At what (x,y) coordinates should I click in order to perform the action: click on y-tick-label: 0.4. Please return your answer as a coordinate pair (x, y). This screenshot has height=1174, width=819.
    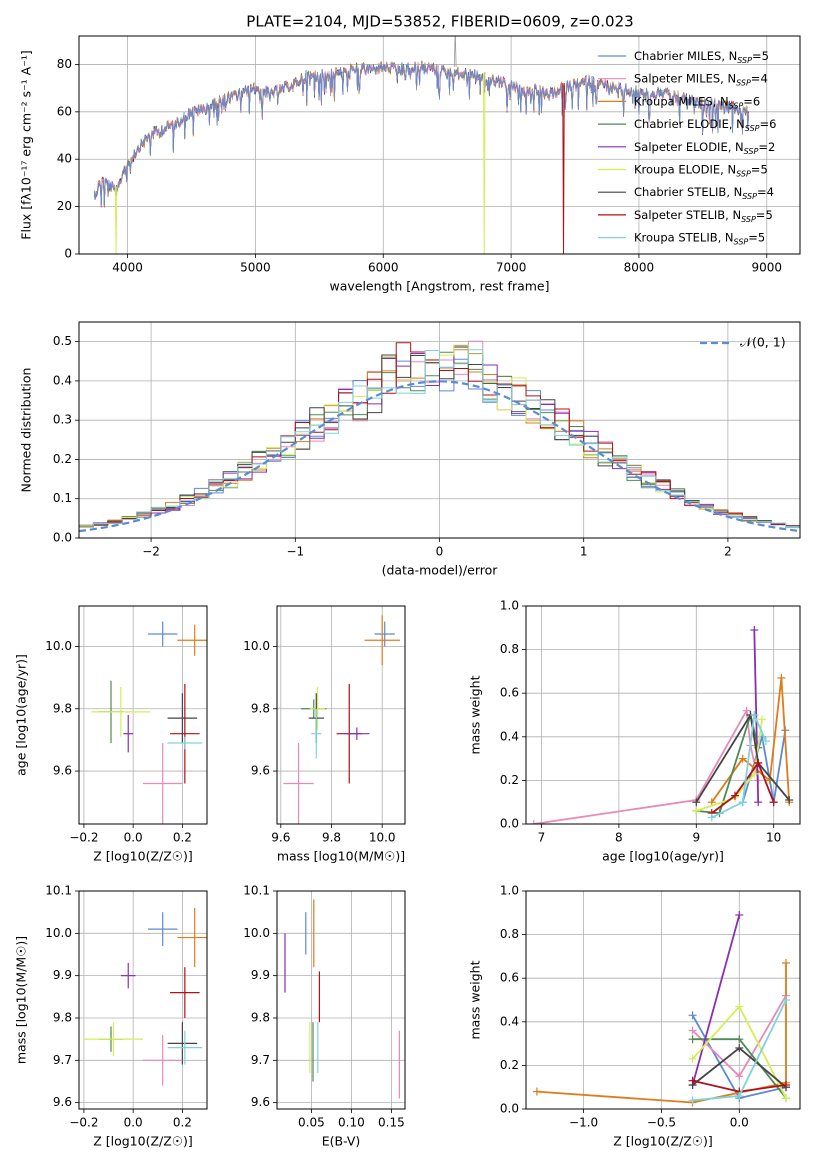
    Looking at the image, I should click on (62, 380).